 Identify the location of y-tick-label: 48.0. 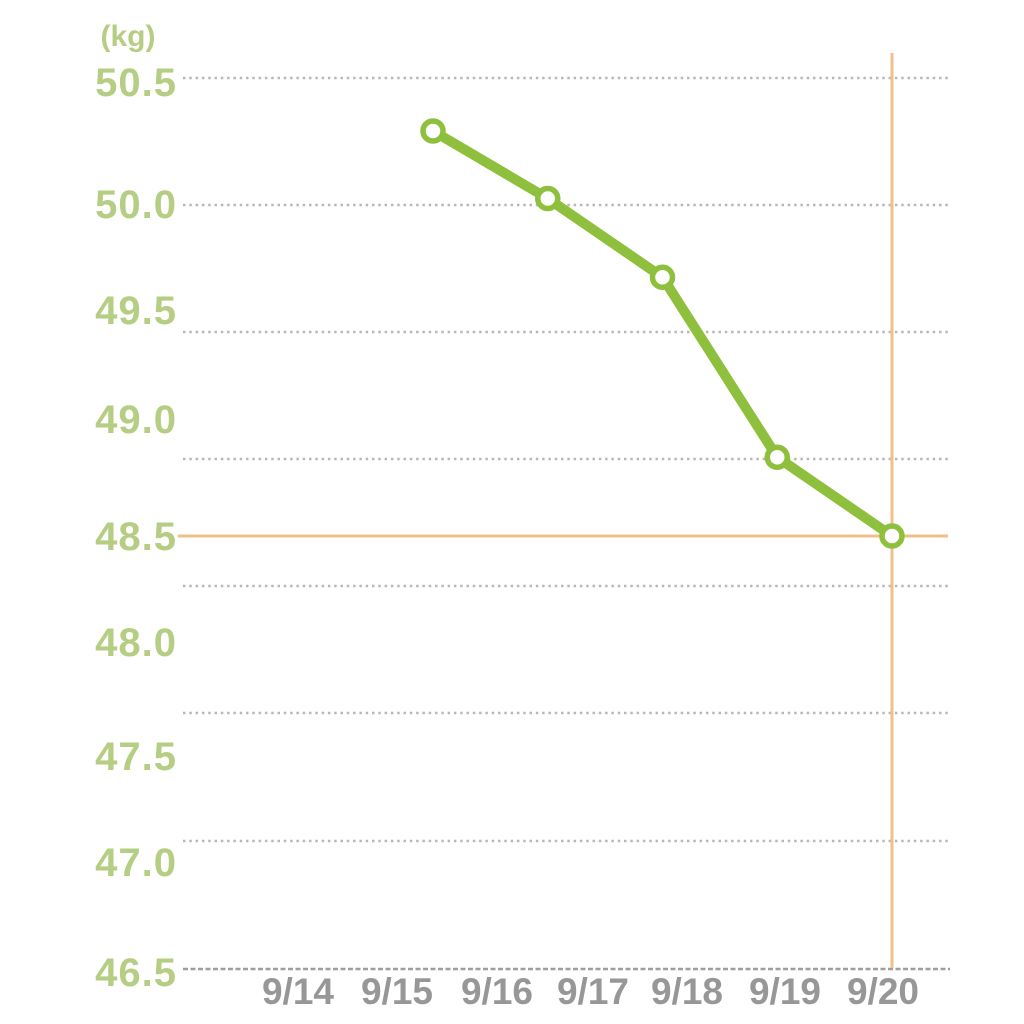
(136, 643).